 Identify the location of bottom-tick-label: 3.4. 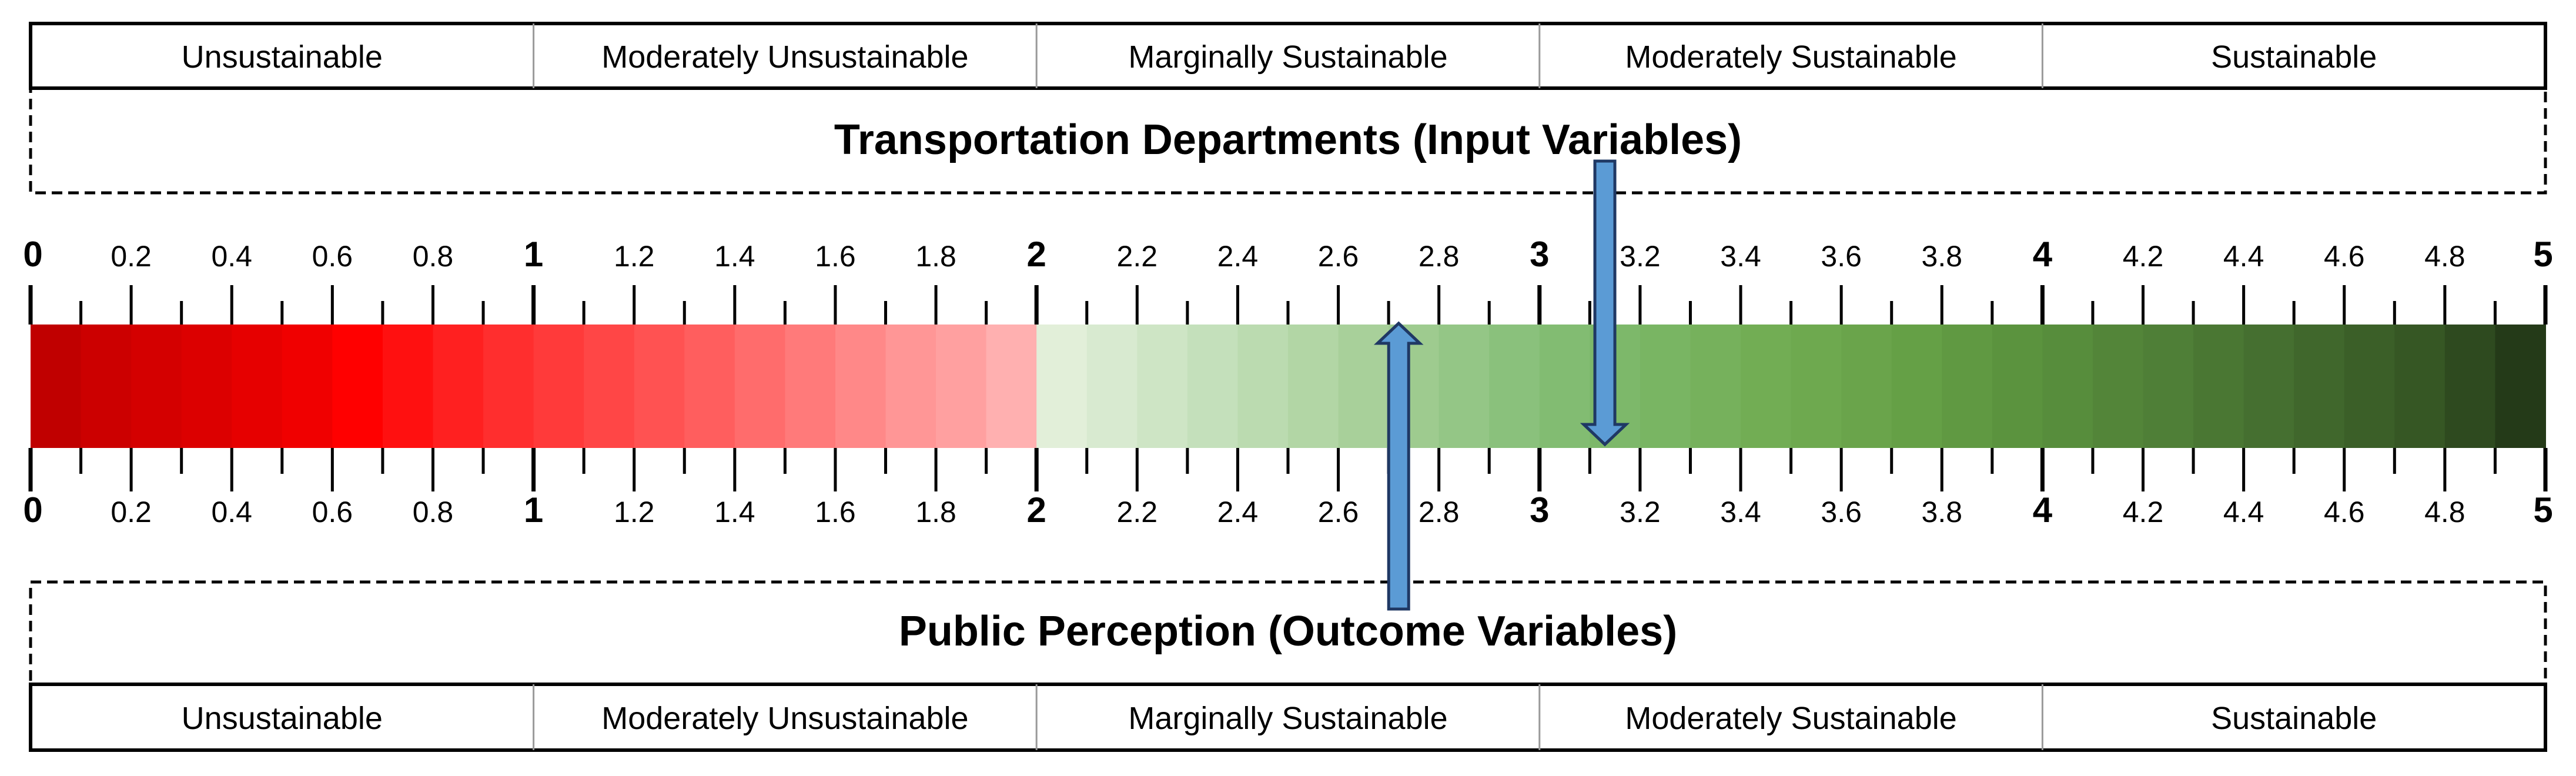
(1740, 512).